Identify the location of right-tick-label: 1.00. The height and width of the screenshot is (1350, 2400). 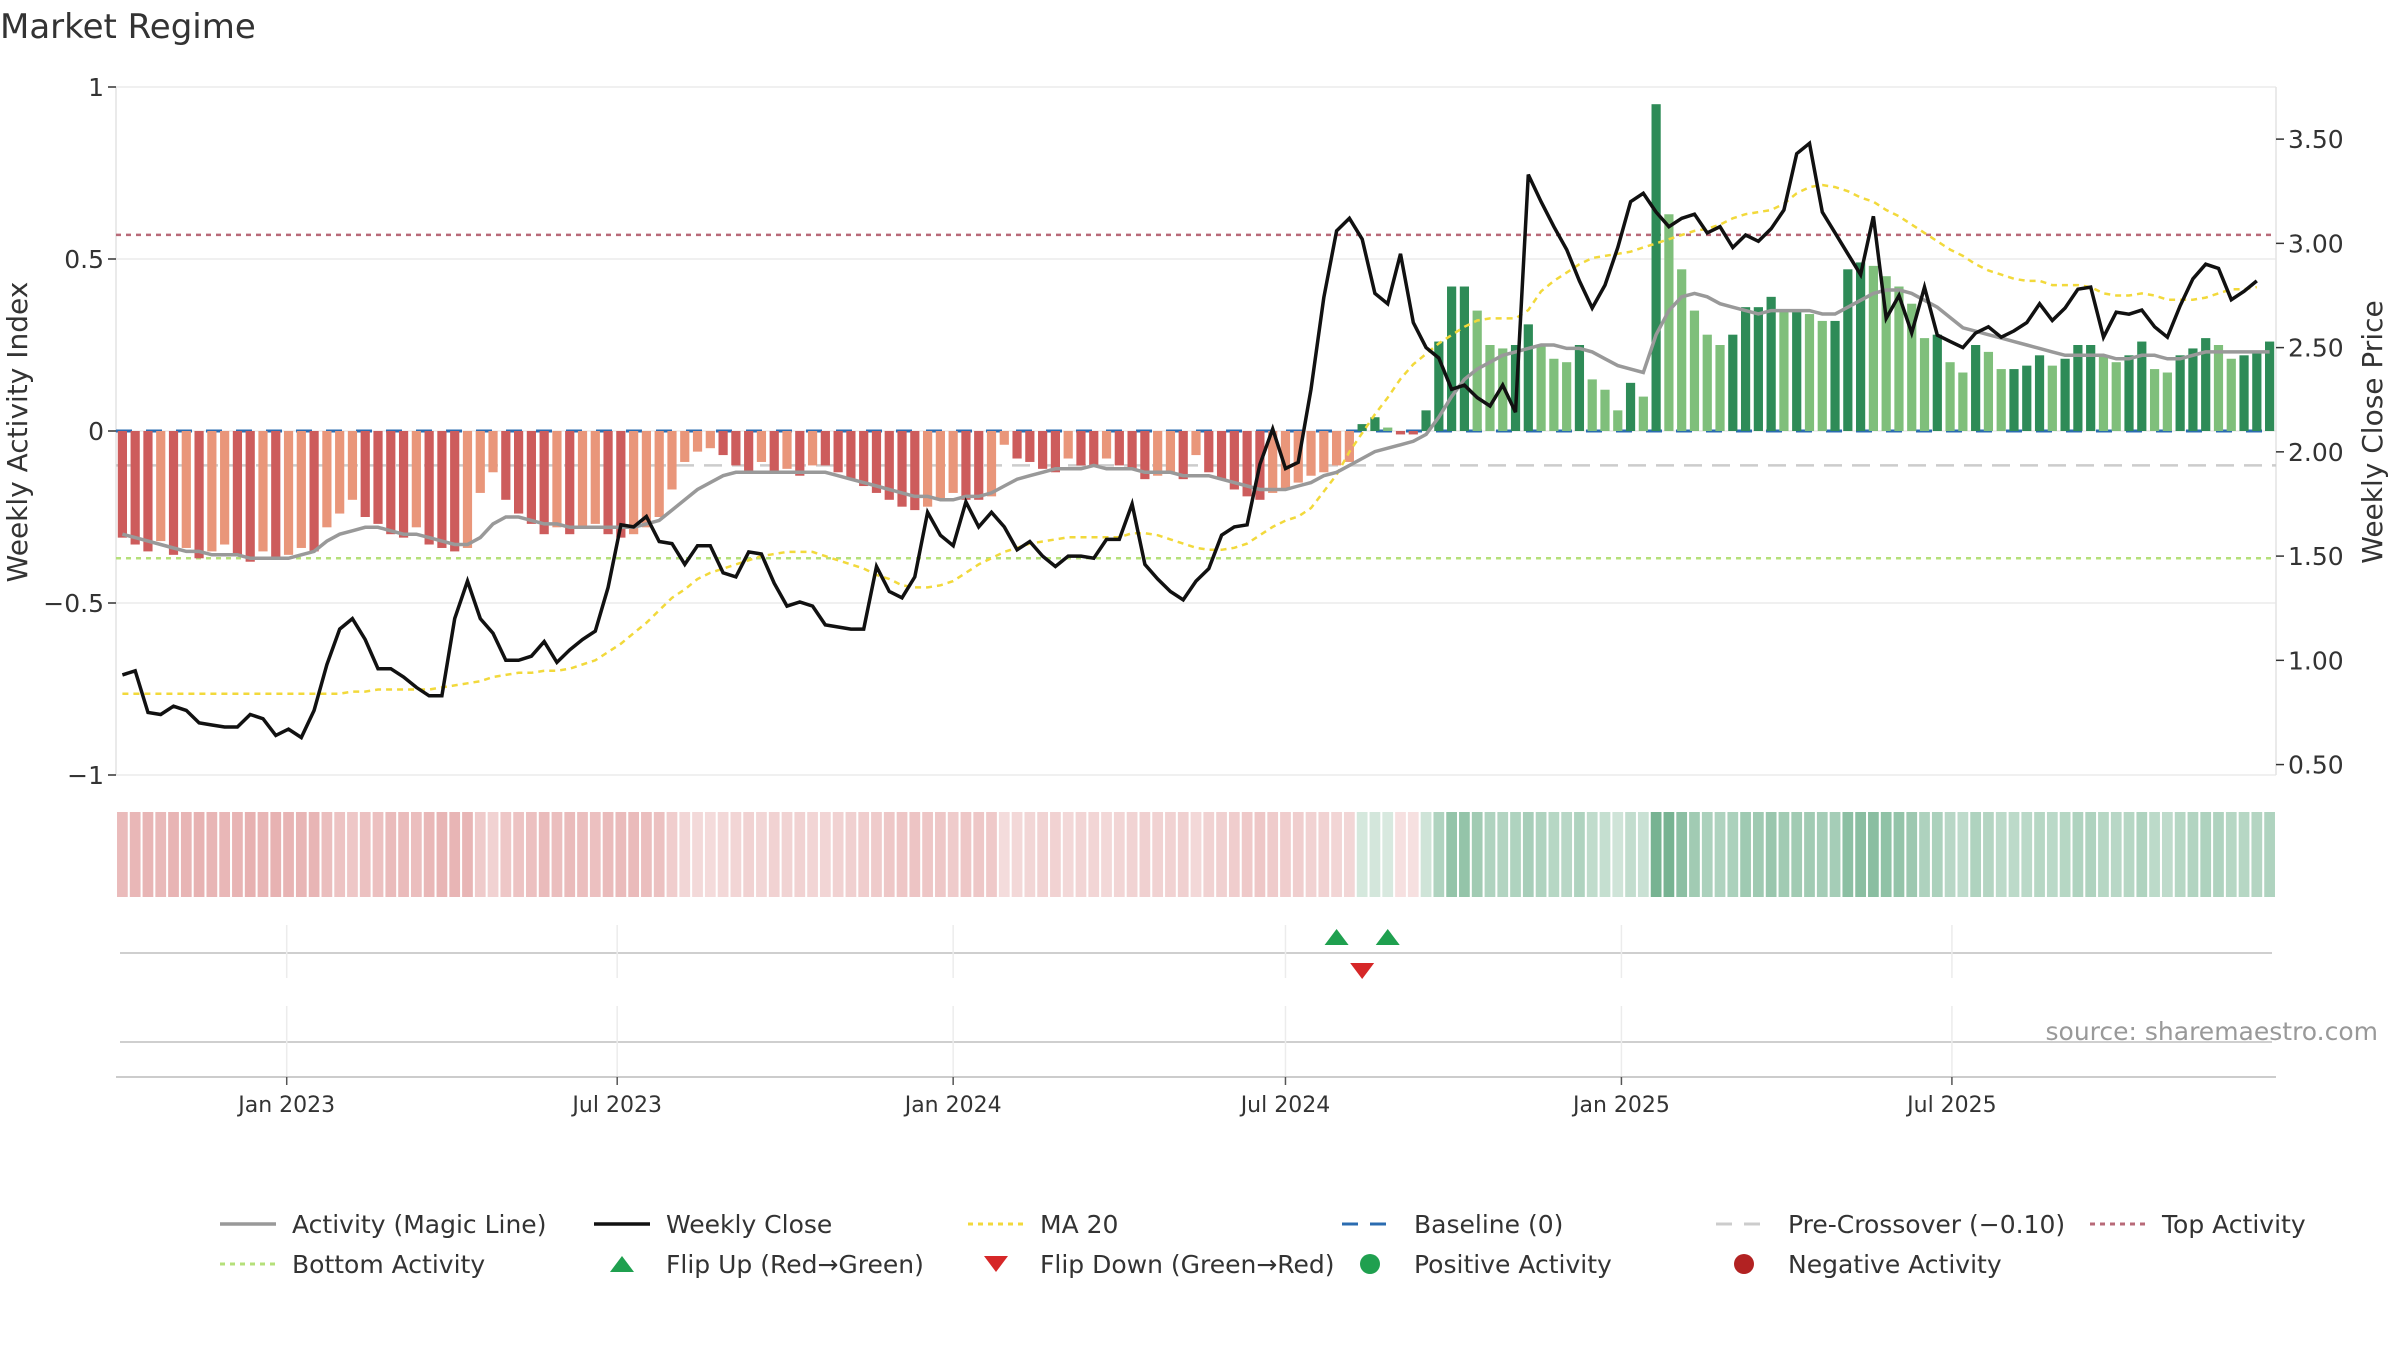
(2316, 660).